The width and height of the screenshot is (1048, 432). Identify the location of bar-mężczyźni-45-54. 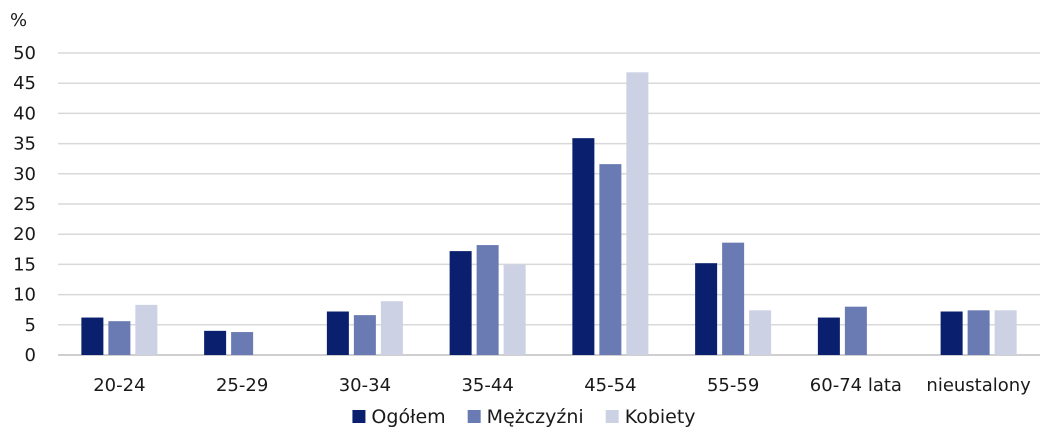
(610, 259).